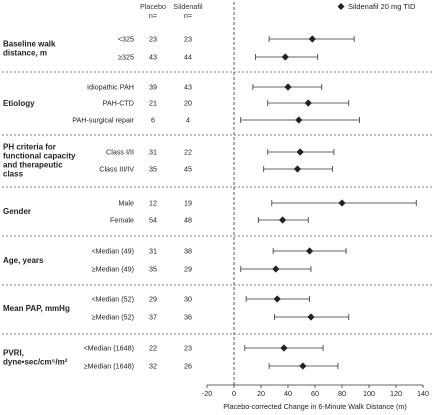 The height and width of the screenshot is (415, 434). What do you see at coordinates (188, 57) in the screenshot?
I see `sildenafil-n-value: 44` at bounding box center [188, 57].